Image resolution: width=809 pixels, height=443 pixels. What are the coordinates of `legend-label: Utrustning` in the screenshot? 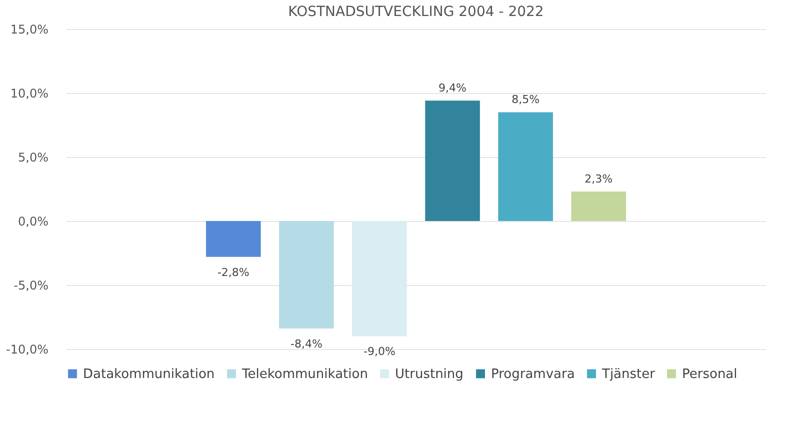 It's located at (429, 374).